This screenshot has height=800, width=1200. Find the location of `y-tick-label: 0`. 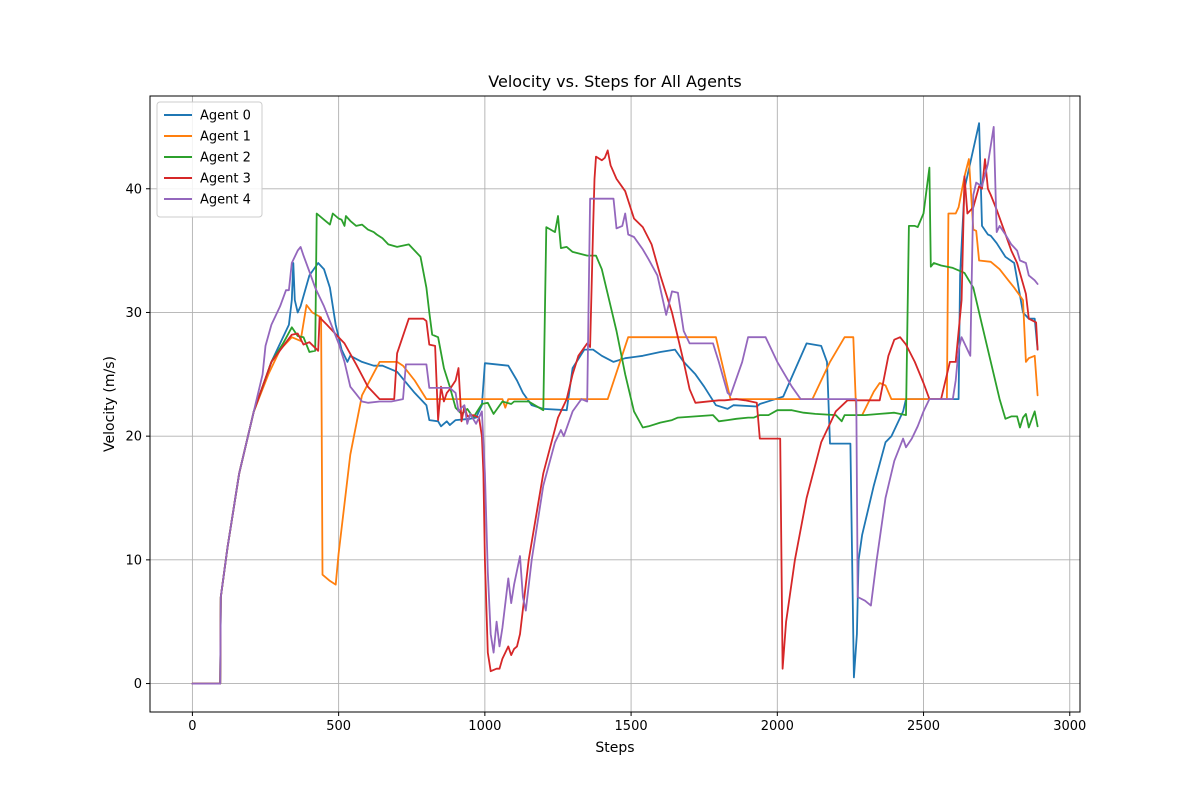

y-tick-label: 0 is located at coordinates (138, 684).